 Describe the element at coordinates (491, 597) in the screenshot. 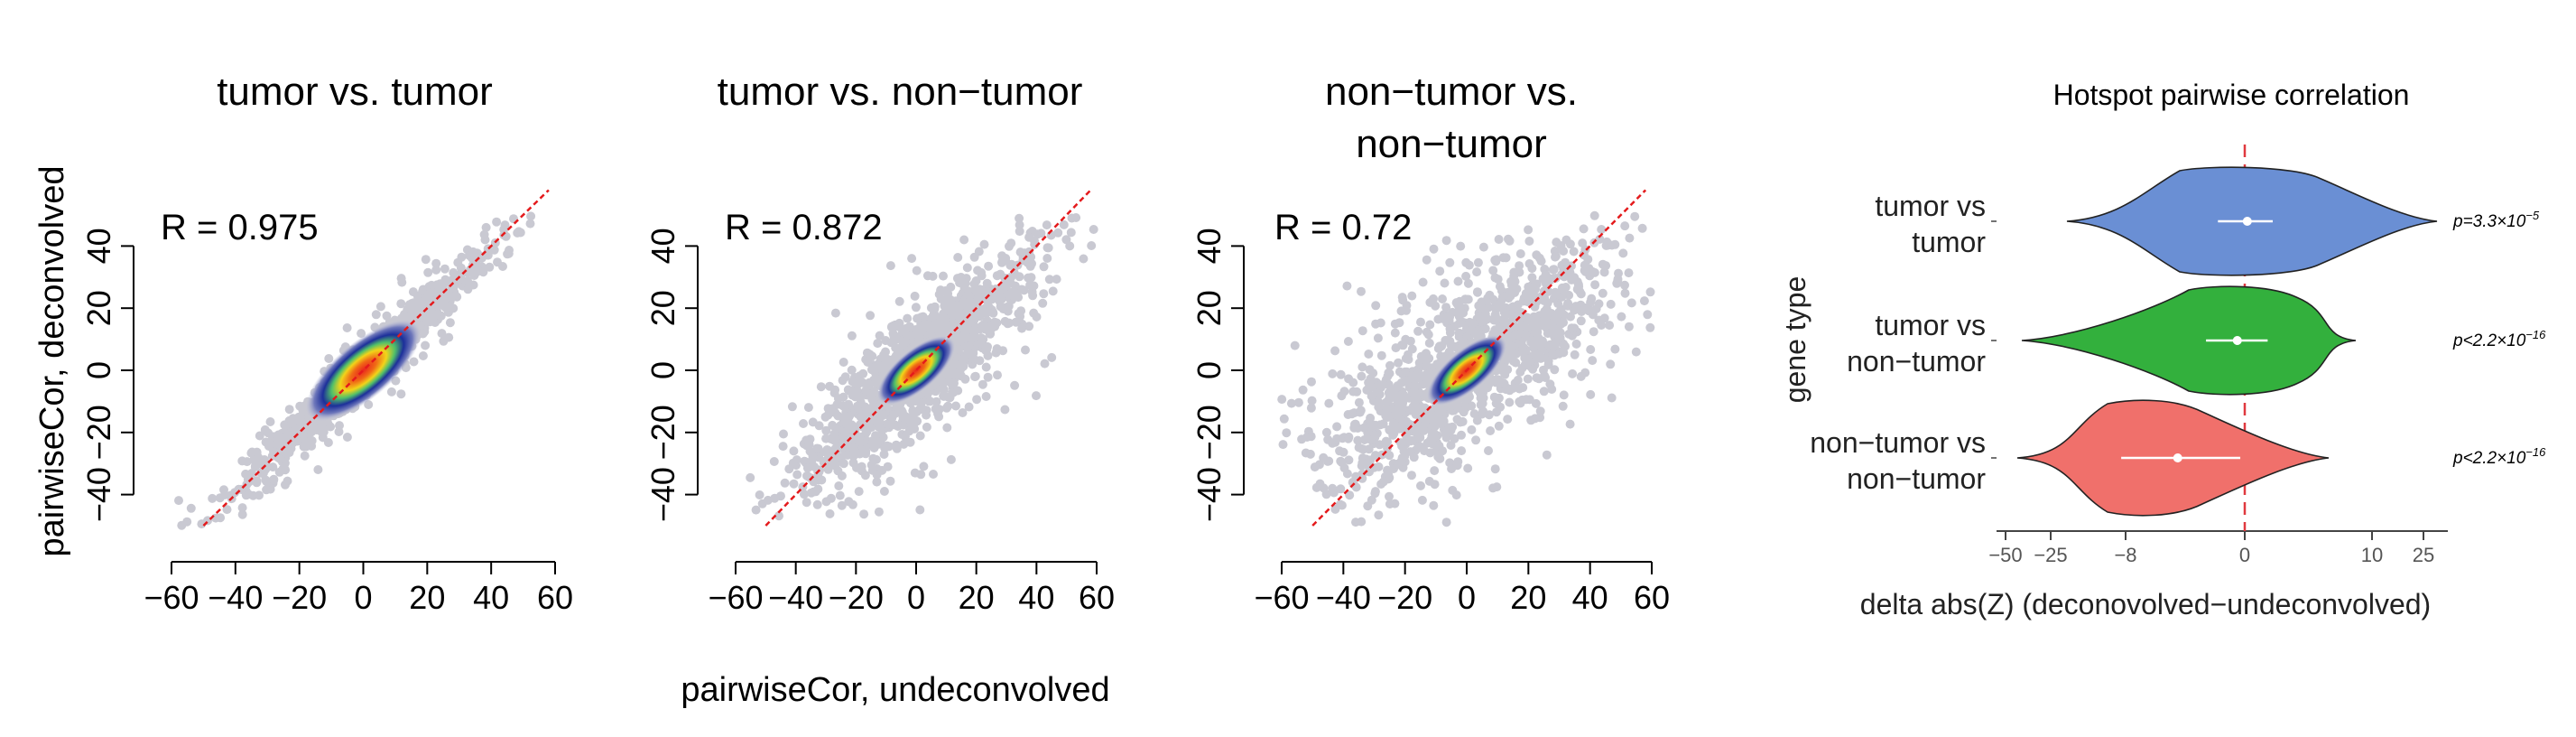

I see `x-tick-label: 40` at that location.